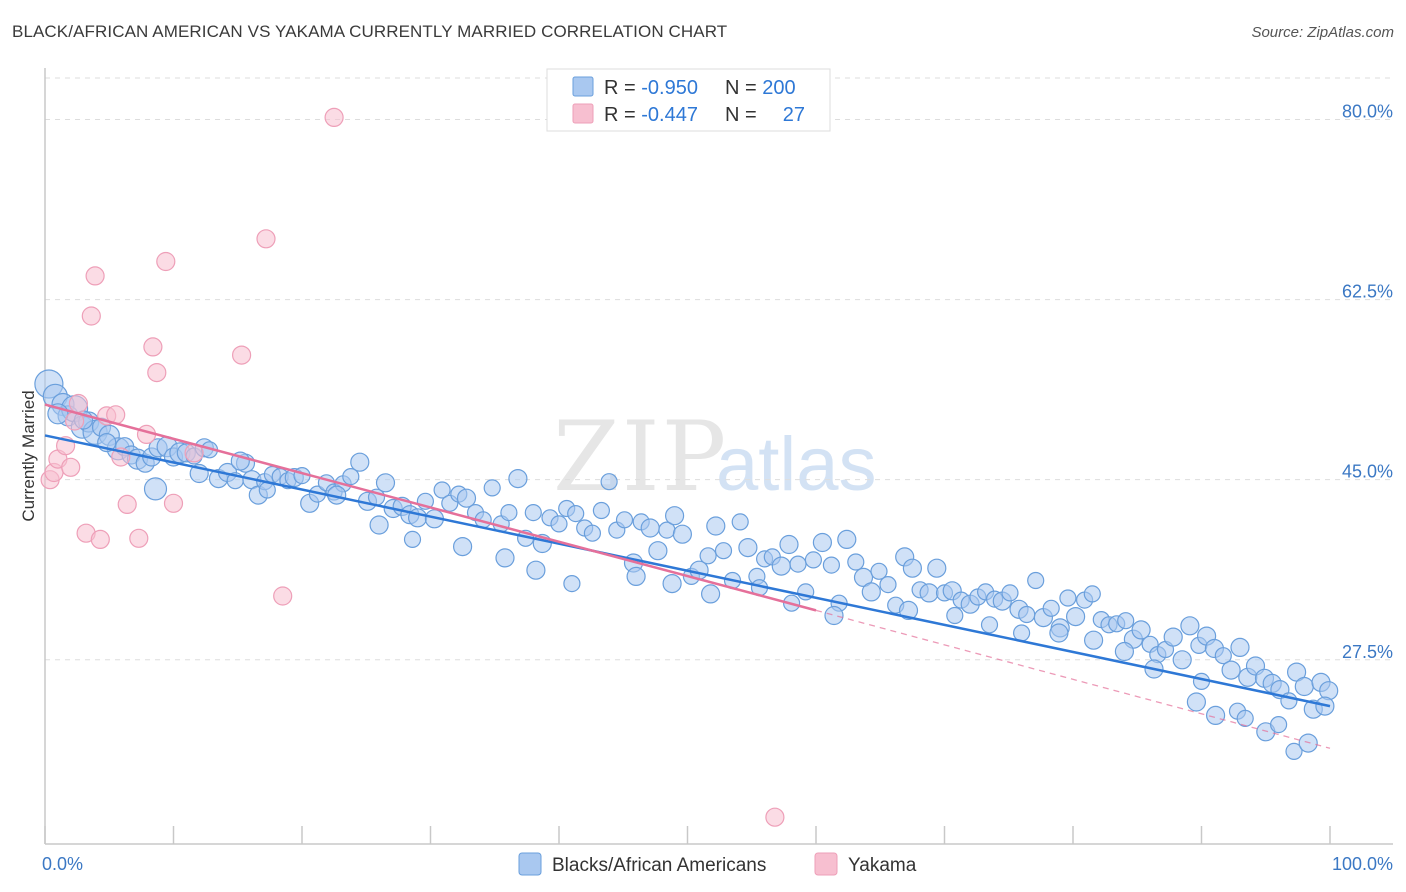  Describe the element at coordinates (1367, 381) in the screenshot. I see `y-axis-tick-labels: 27.5% 45.0% 62.5% 80.0%` at that location.